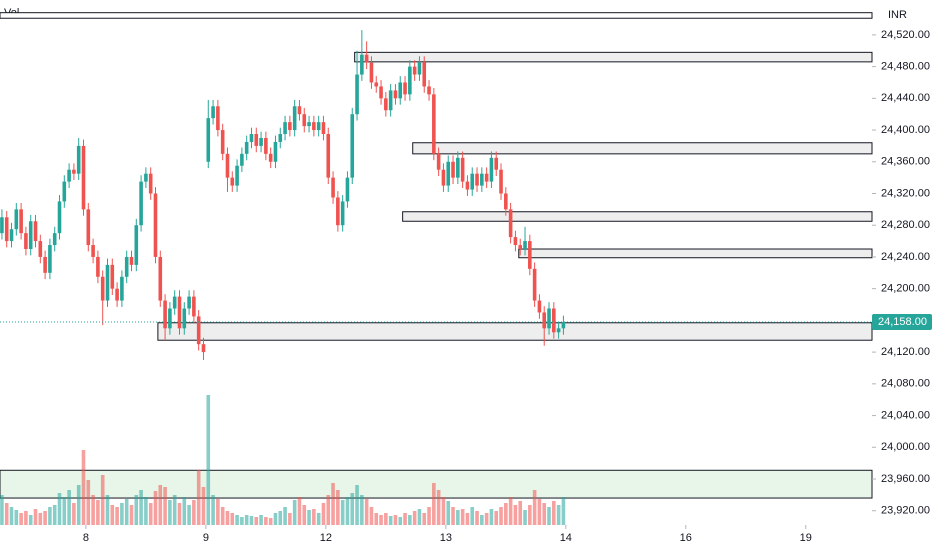 This screenshot has width=932, height=555. Describe the element at coordinates (905, 352) in the screenshot. I see `y-tick-label: 24,120.00` at that location.